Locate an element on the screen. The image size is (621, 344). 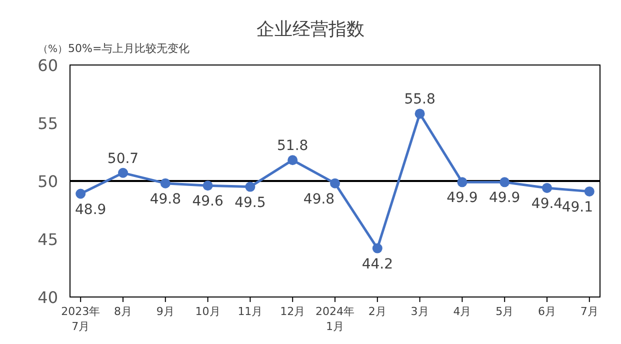
x-tick-label: 11月 is located at coordinates (250, 311).